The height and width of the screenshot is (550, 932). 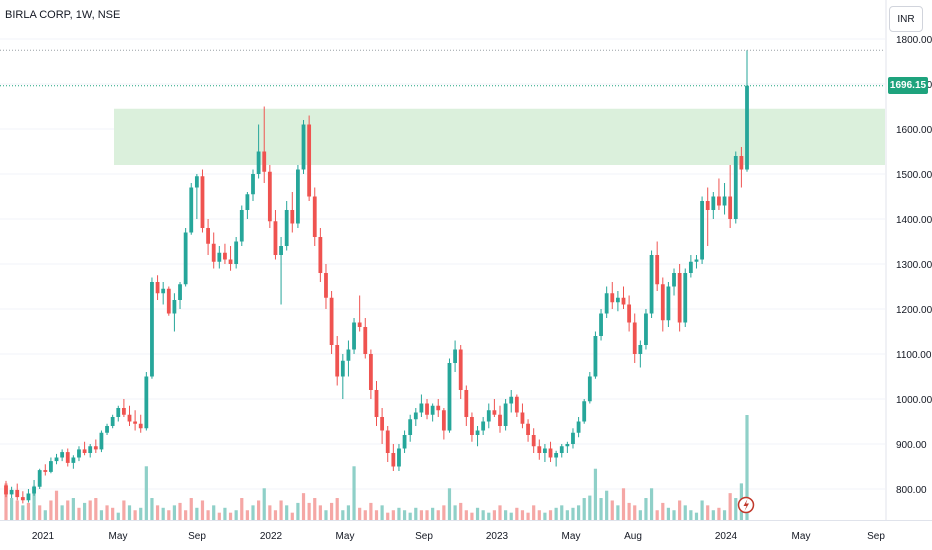 What do you see at coordinates (497, 536) in the screenshot?
I see `x-tick-label: 2023` at bounding box center [497, 536].